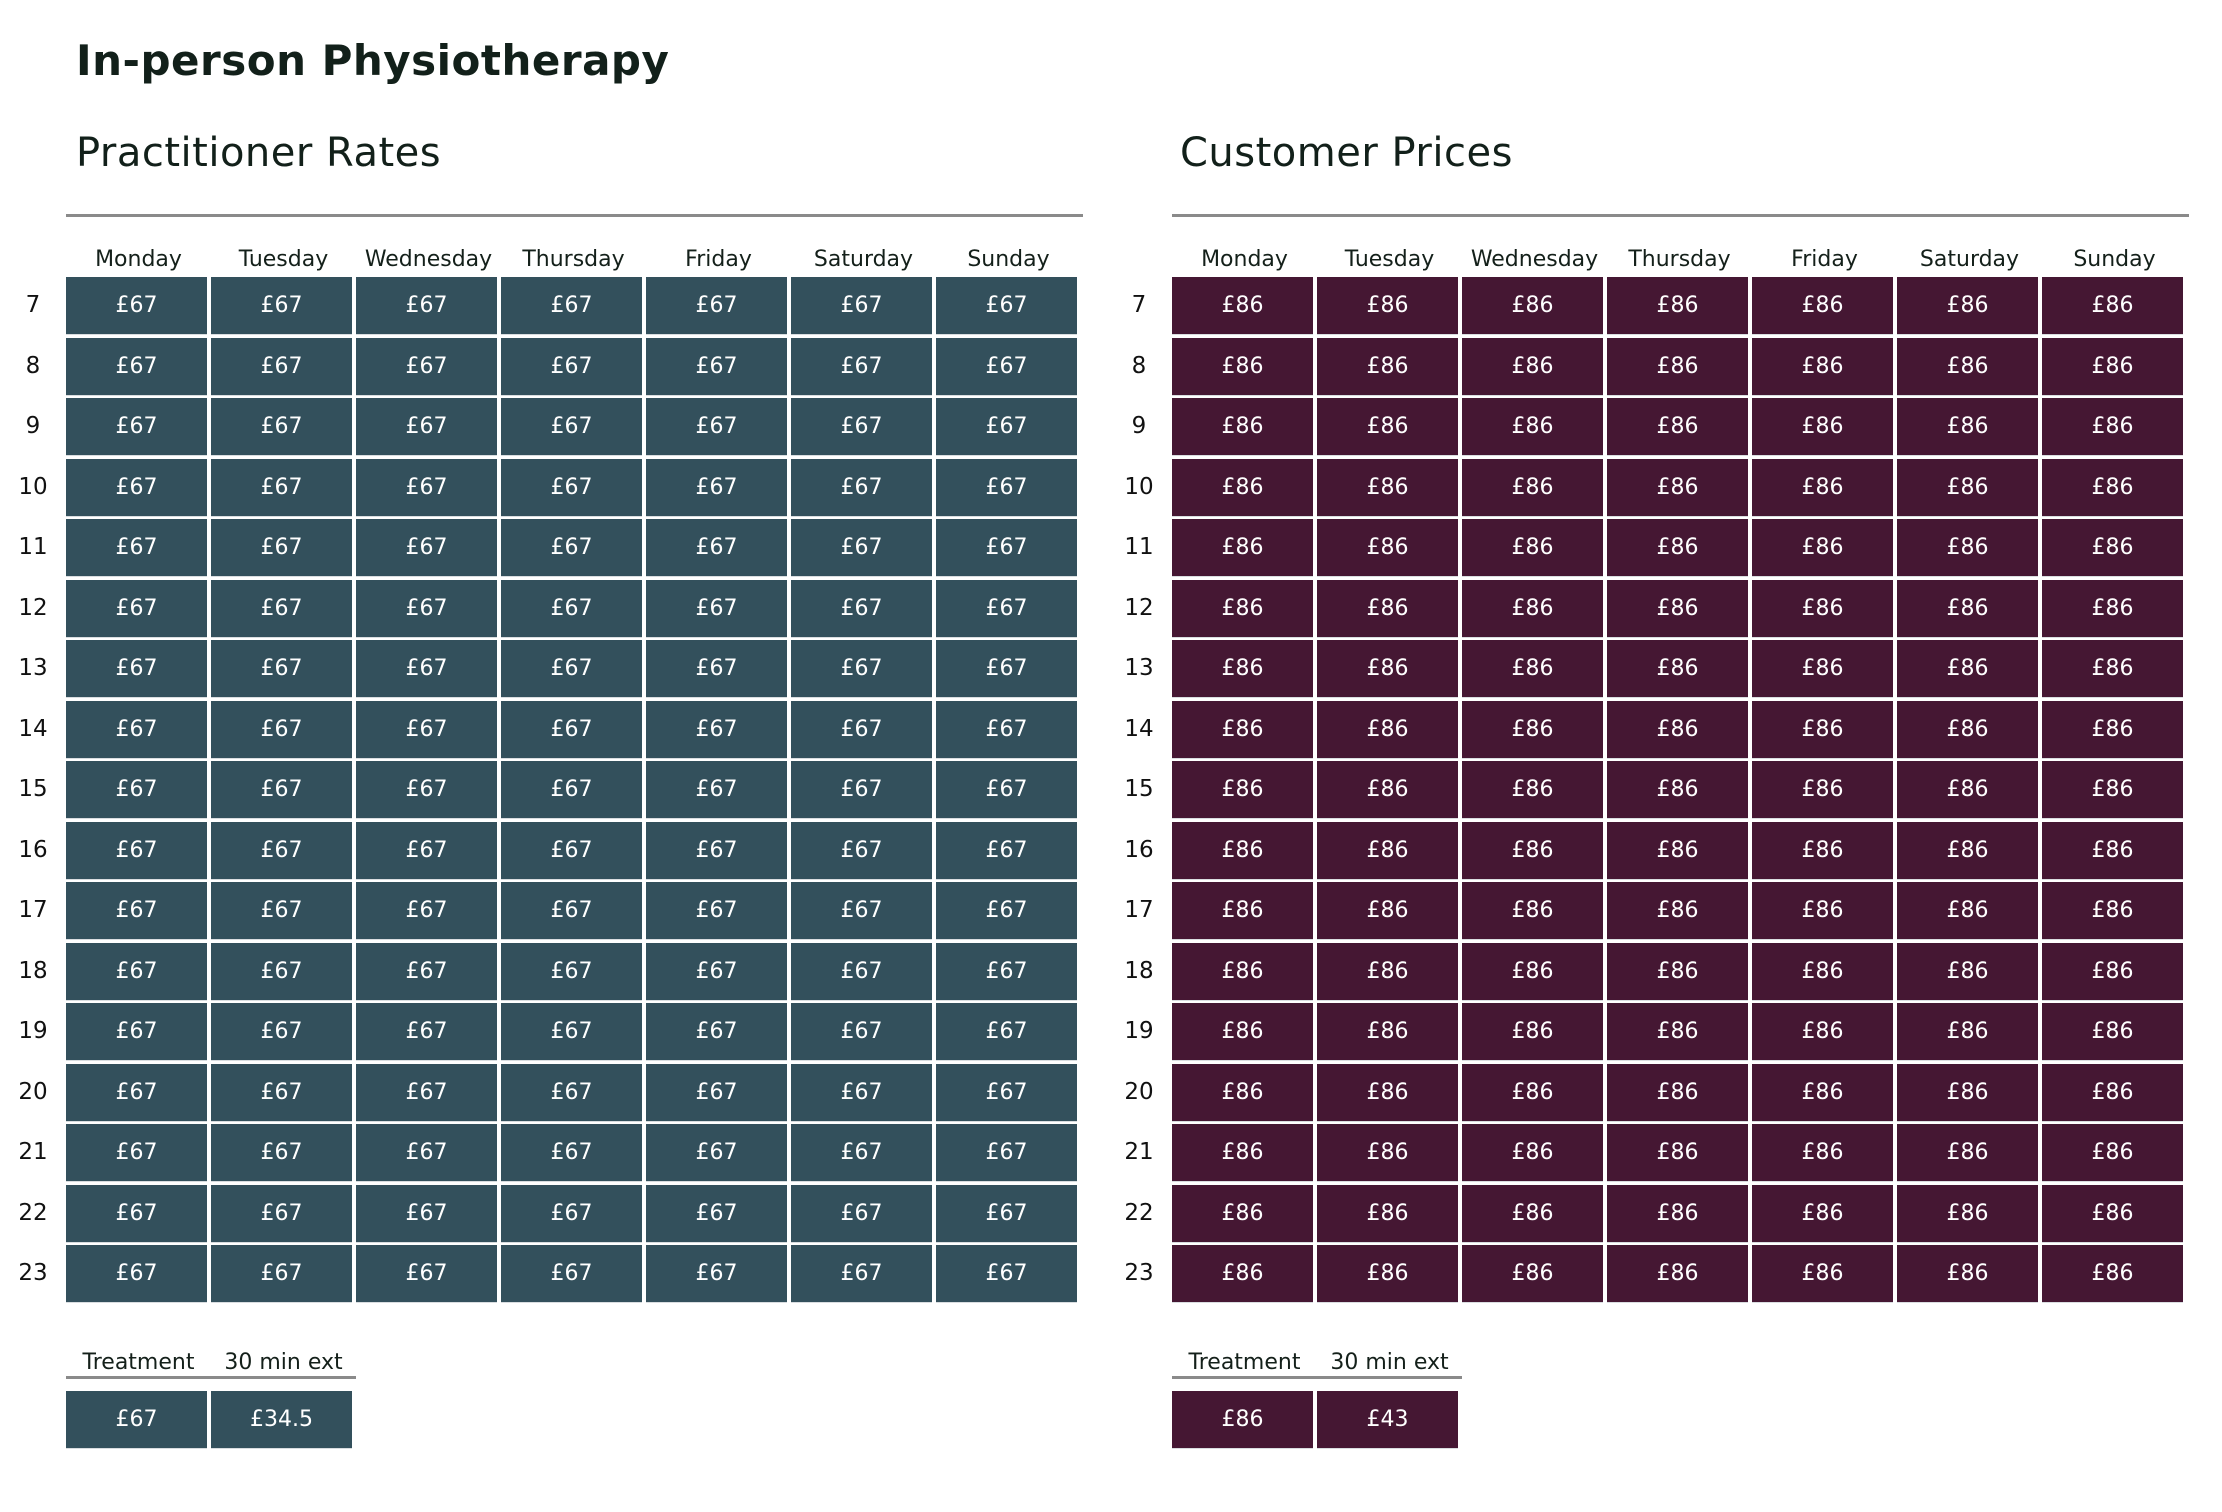  Describe the element at coordinates (211, 1377) in the screenshot. I see `divider` at that location.